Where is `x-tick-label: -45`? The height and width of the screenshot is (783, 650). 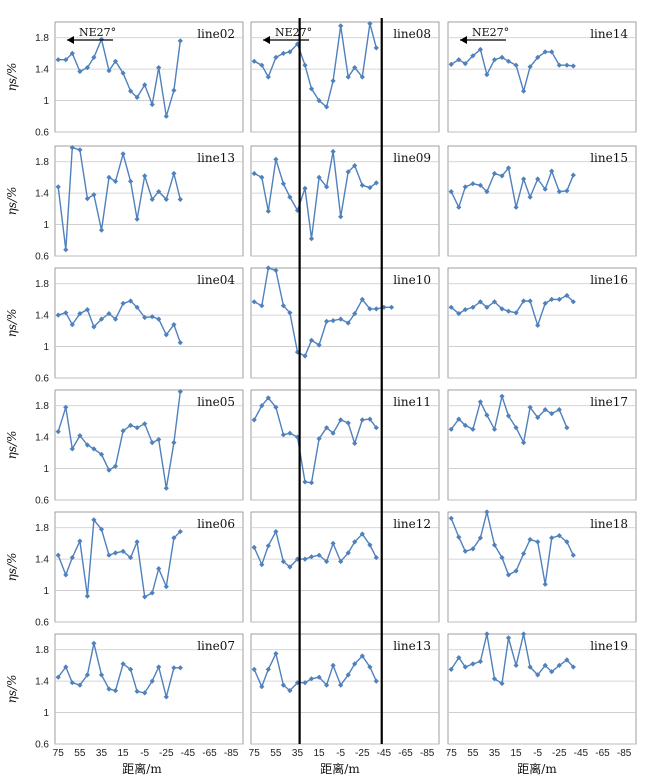 x-tick-label: -45 is located at coordinates (188, 753).